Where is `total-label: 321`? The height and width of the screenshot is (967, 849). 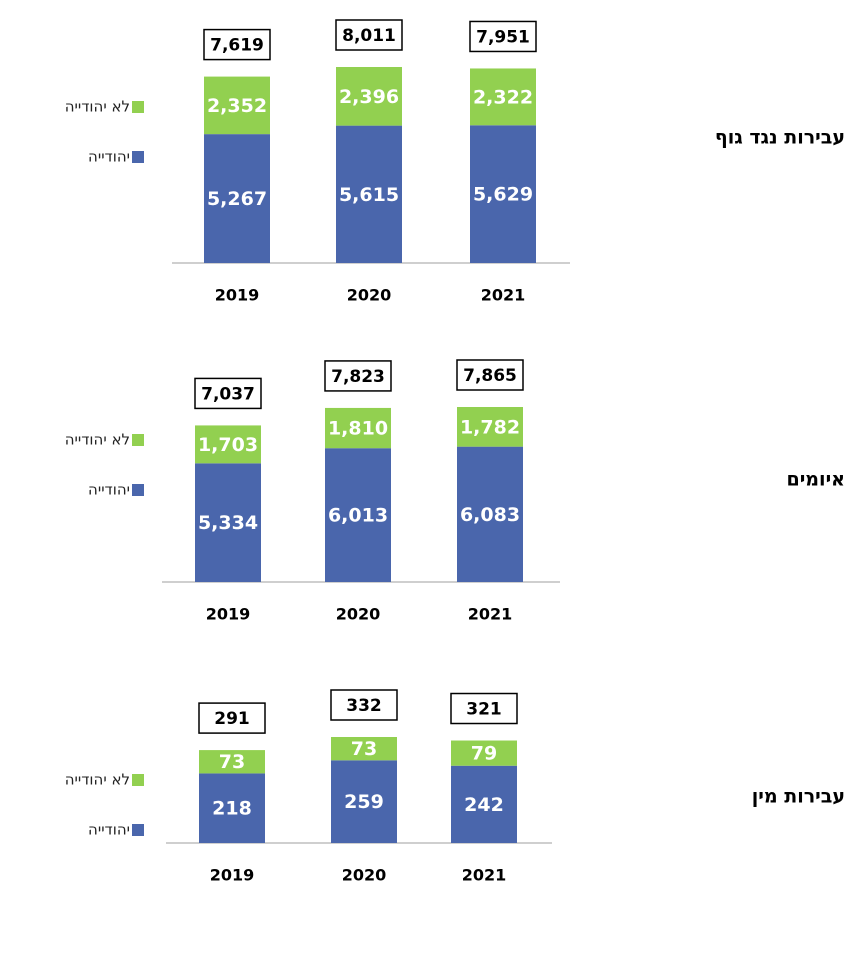 total-label: 321 is located at coordinates (484, 710).